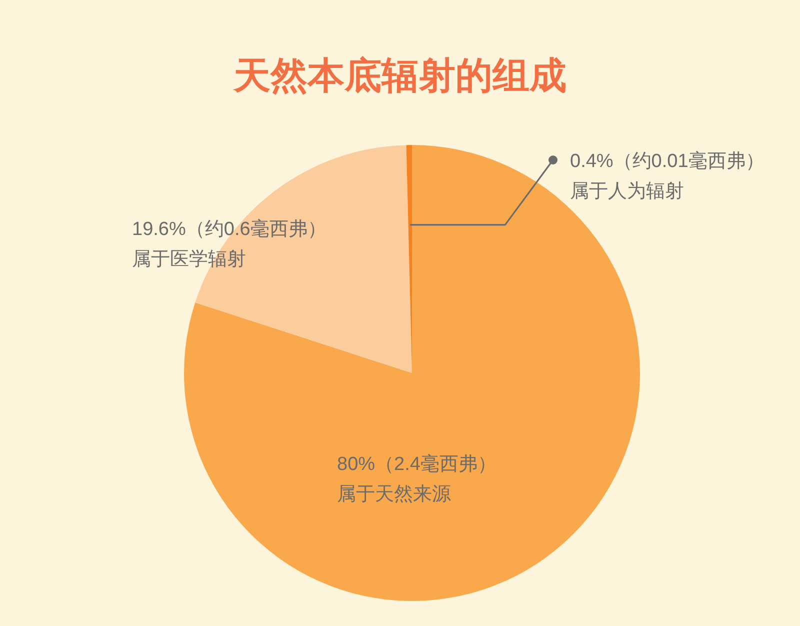 This screenshot has height=626, width=800. What do you see at coordinates (400, 75) in the screenshot?
I see `title: 天然本底辐射的组成` at bounding box center [400, 75].